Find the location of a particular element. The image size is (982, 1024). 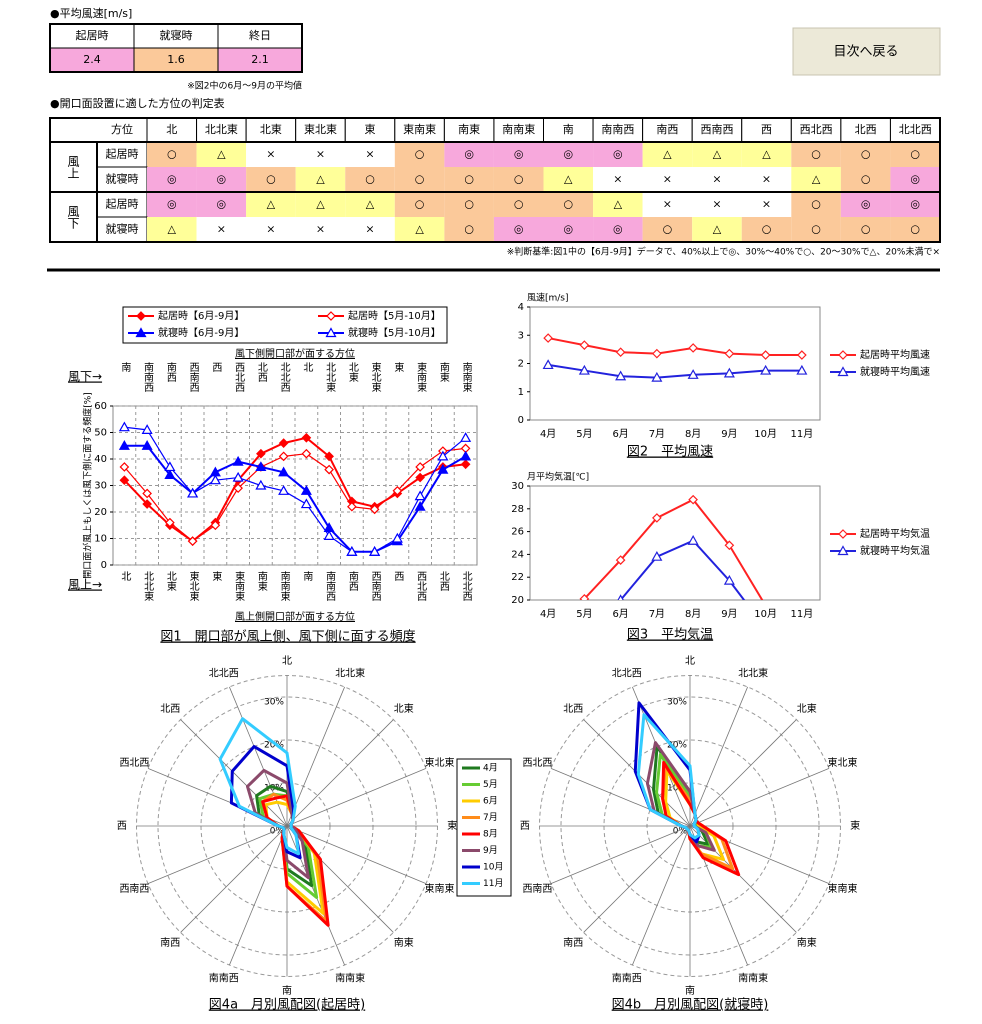

x-tick-label: 8月 is located at coordinates (693, 614).